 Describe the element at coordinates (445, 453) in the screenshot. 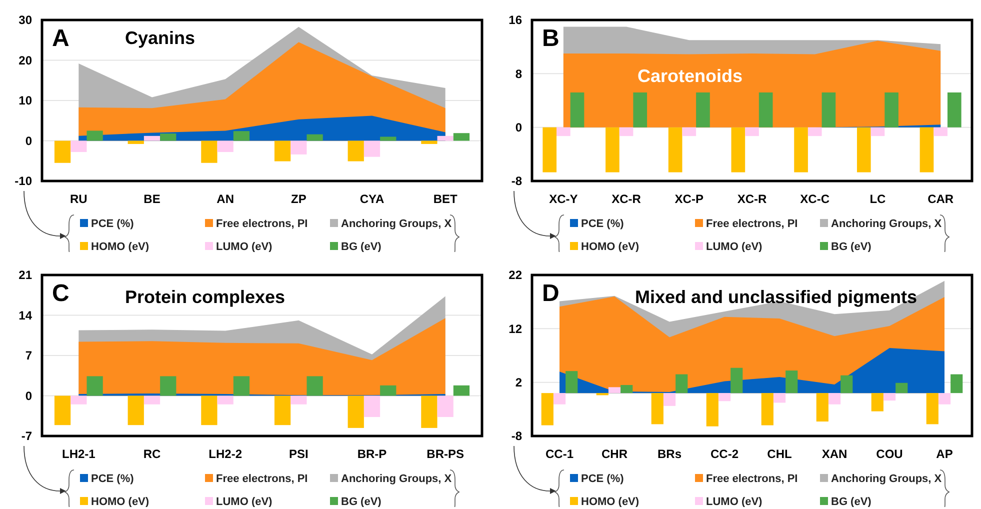

I see `x-tick-label: BR-PS` at that location.